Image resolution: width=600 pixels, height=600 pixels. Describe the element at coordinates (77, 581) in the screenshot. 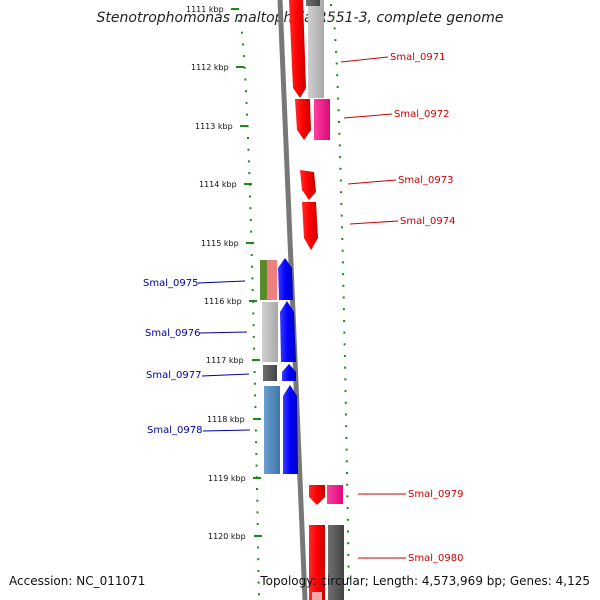

I see `accession-text: Accession: NC_011071` at that location.